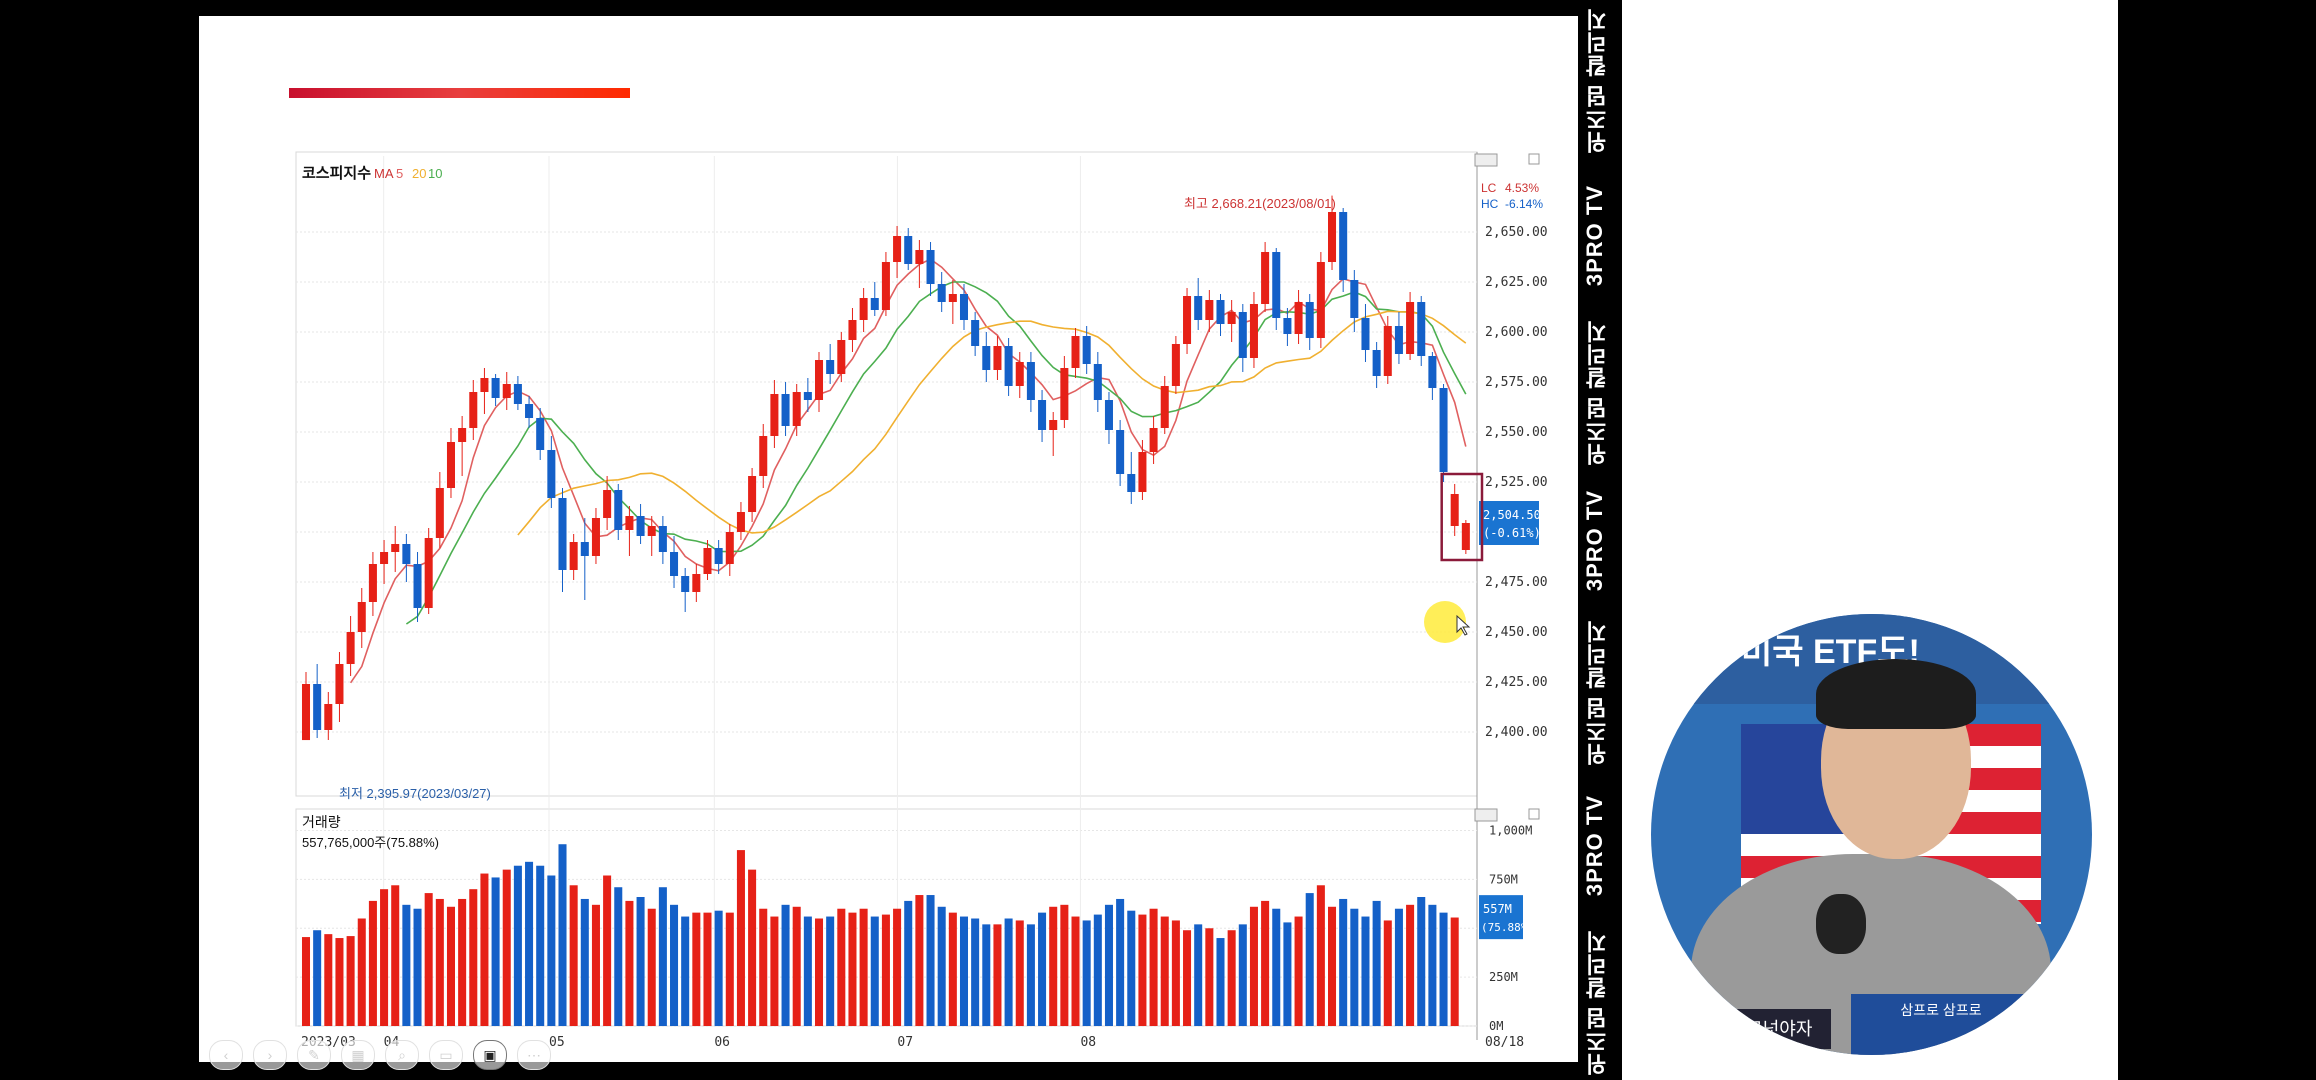 This screenshot has width=2316, height=1080. What do you see at coordinates (459, 93) in the screenshot?
I see `accent-bar` at bounding box center [459, 93].